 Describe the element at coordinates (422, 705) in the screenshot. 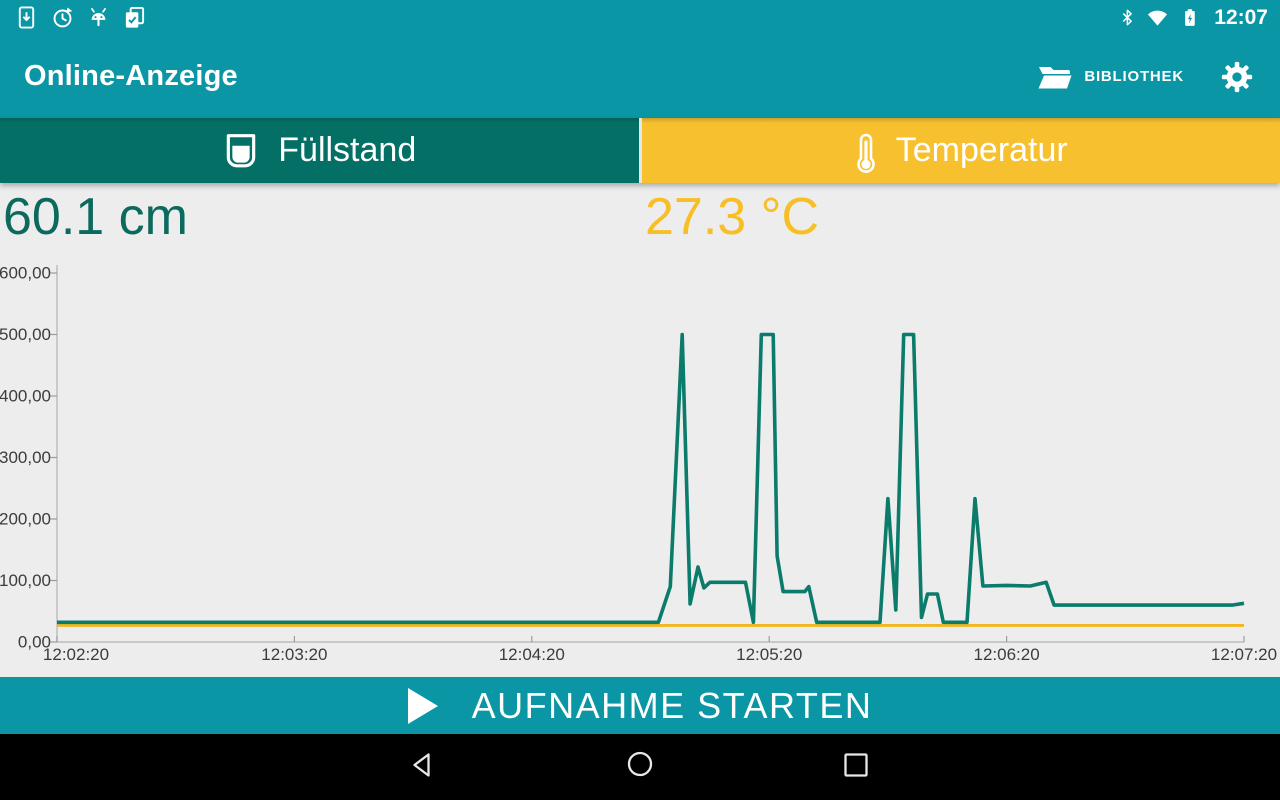

I see `play-icon` at that location.